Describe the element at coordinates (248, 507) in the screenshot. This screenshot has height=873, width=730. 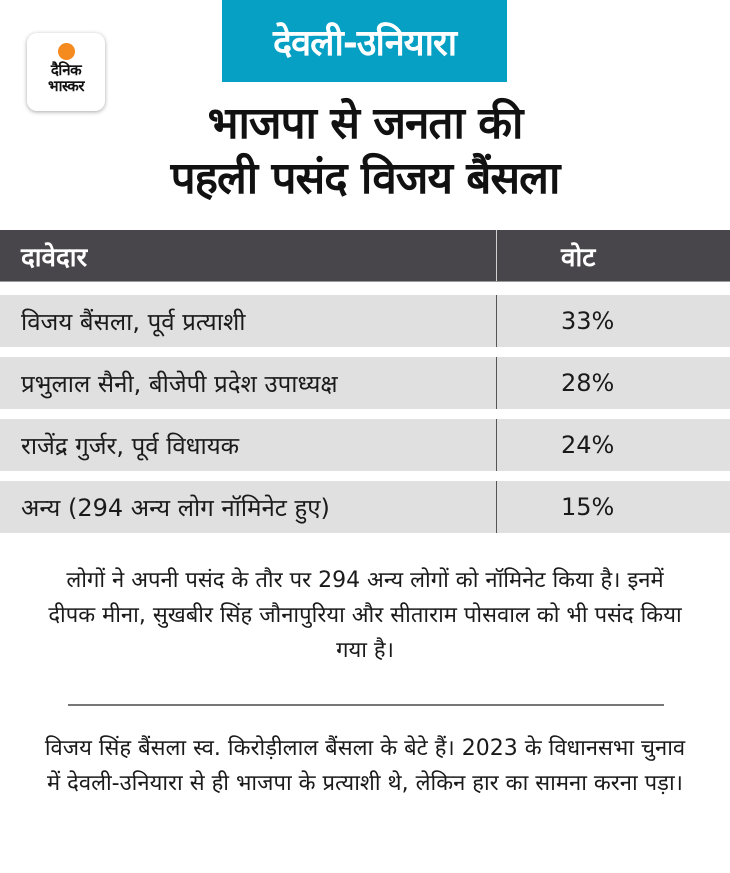
I see `candidate-cell: अन्य (294 अन्य लोग नॉमिनेट हुए)` at that location.